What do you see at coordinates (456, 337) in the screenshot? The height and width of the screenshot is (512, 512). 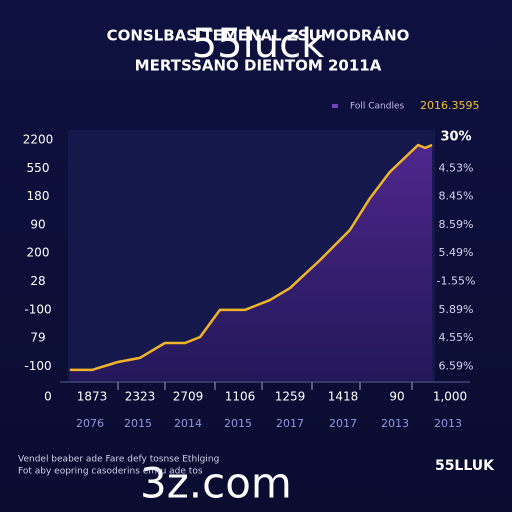 I see `right-label: 4.55%` at bounding box center [456, 337].